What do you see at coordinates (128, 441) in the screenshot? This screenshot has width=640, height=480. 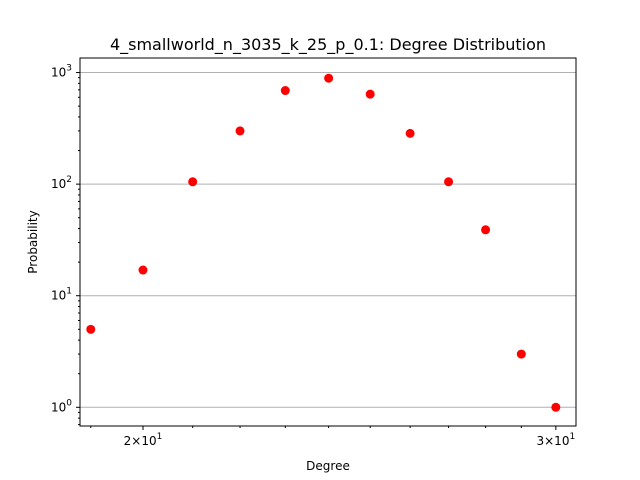 I see `x-tick-base: 2` at bounding box center [128, 441].